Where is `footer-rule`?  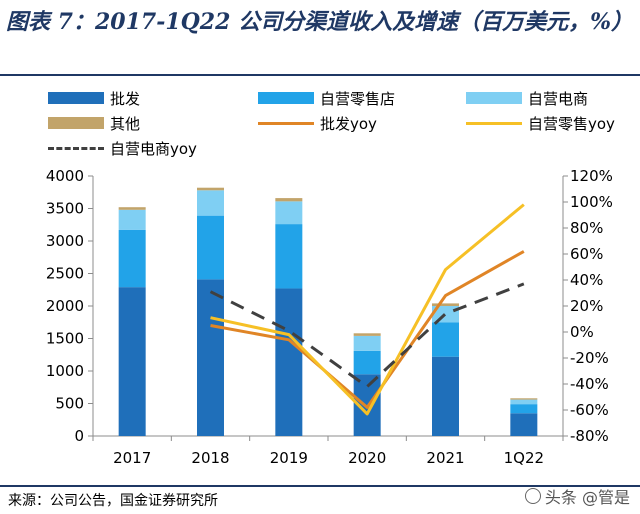
footer-rule is located at coordinates (320, 486).